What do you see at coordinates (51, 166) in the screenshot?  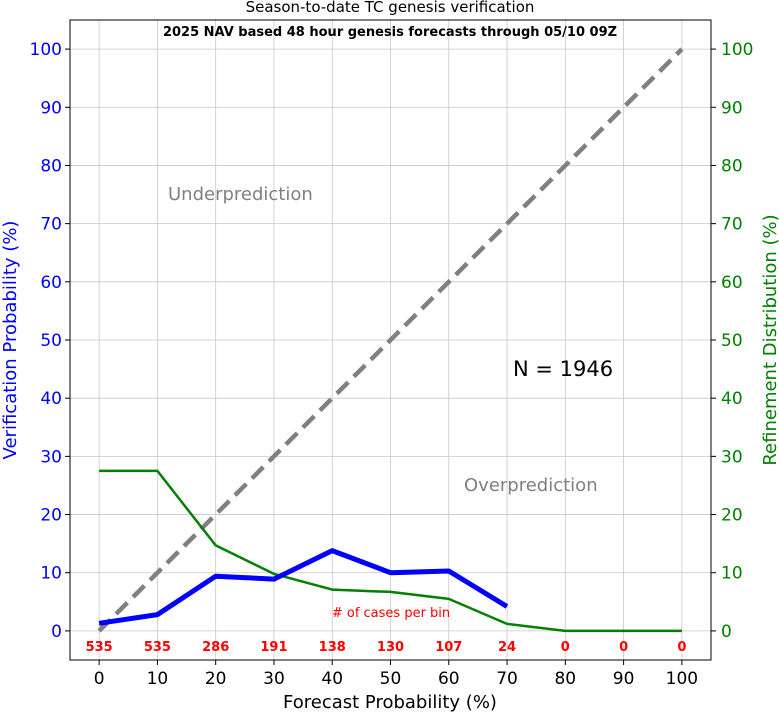 I see `y-tick-label: 80` at bounding box center [51, 166].